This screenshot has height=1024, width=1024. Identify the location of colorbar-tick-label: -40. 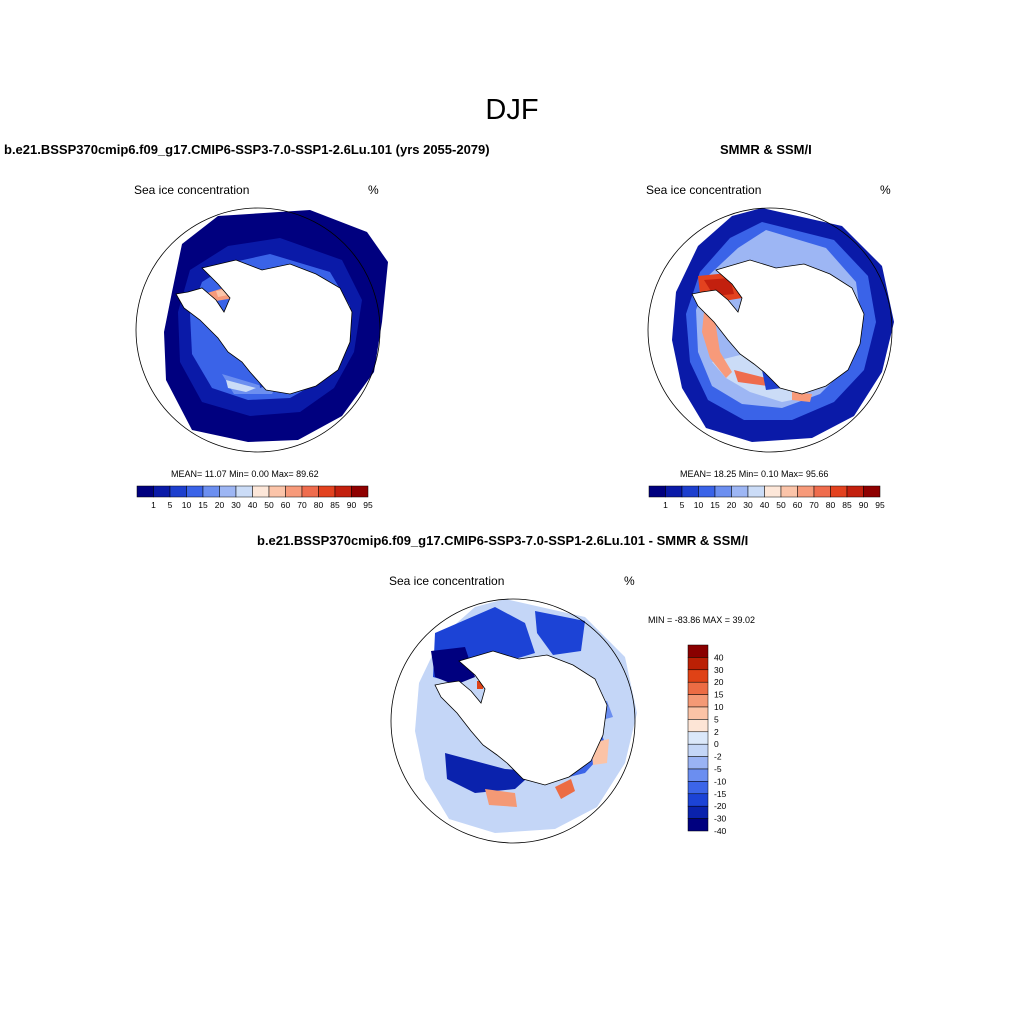
(720, 831).